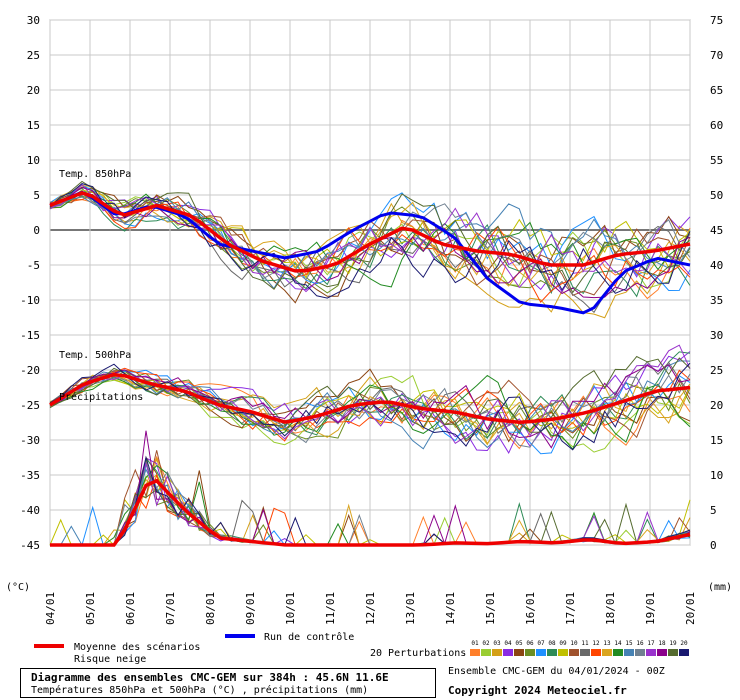 Image resolution: width=740 pixels, height=700 pixels. I want to click on left-tick-label: -35, so click(30, 475).